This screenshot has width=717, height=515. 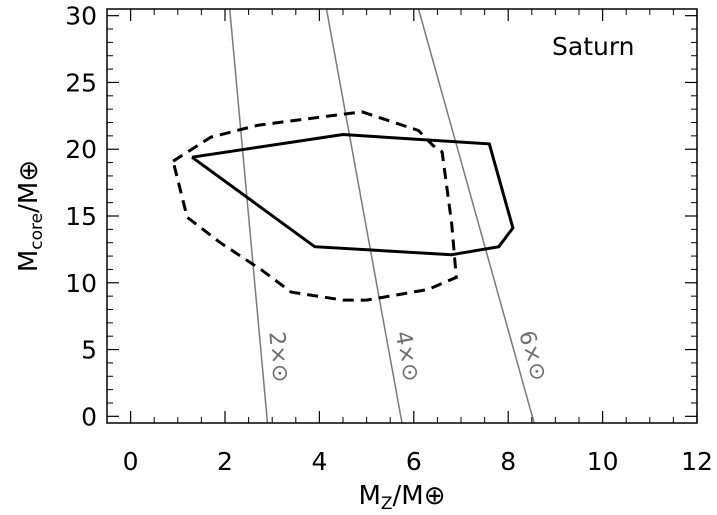 What do you see at coordinates (81, 82) in the screenshot?
I see `y-tick-label: 25` at bounding box center [81, 82].